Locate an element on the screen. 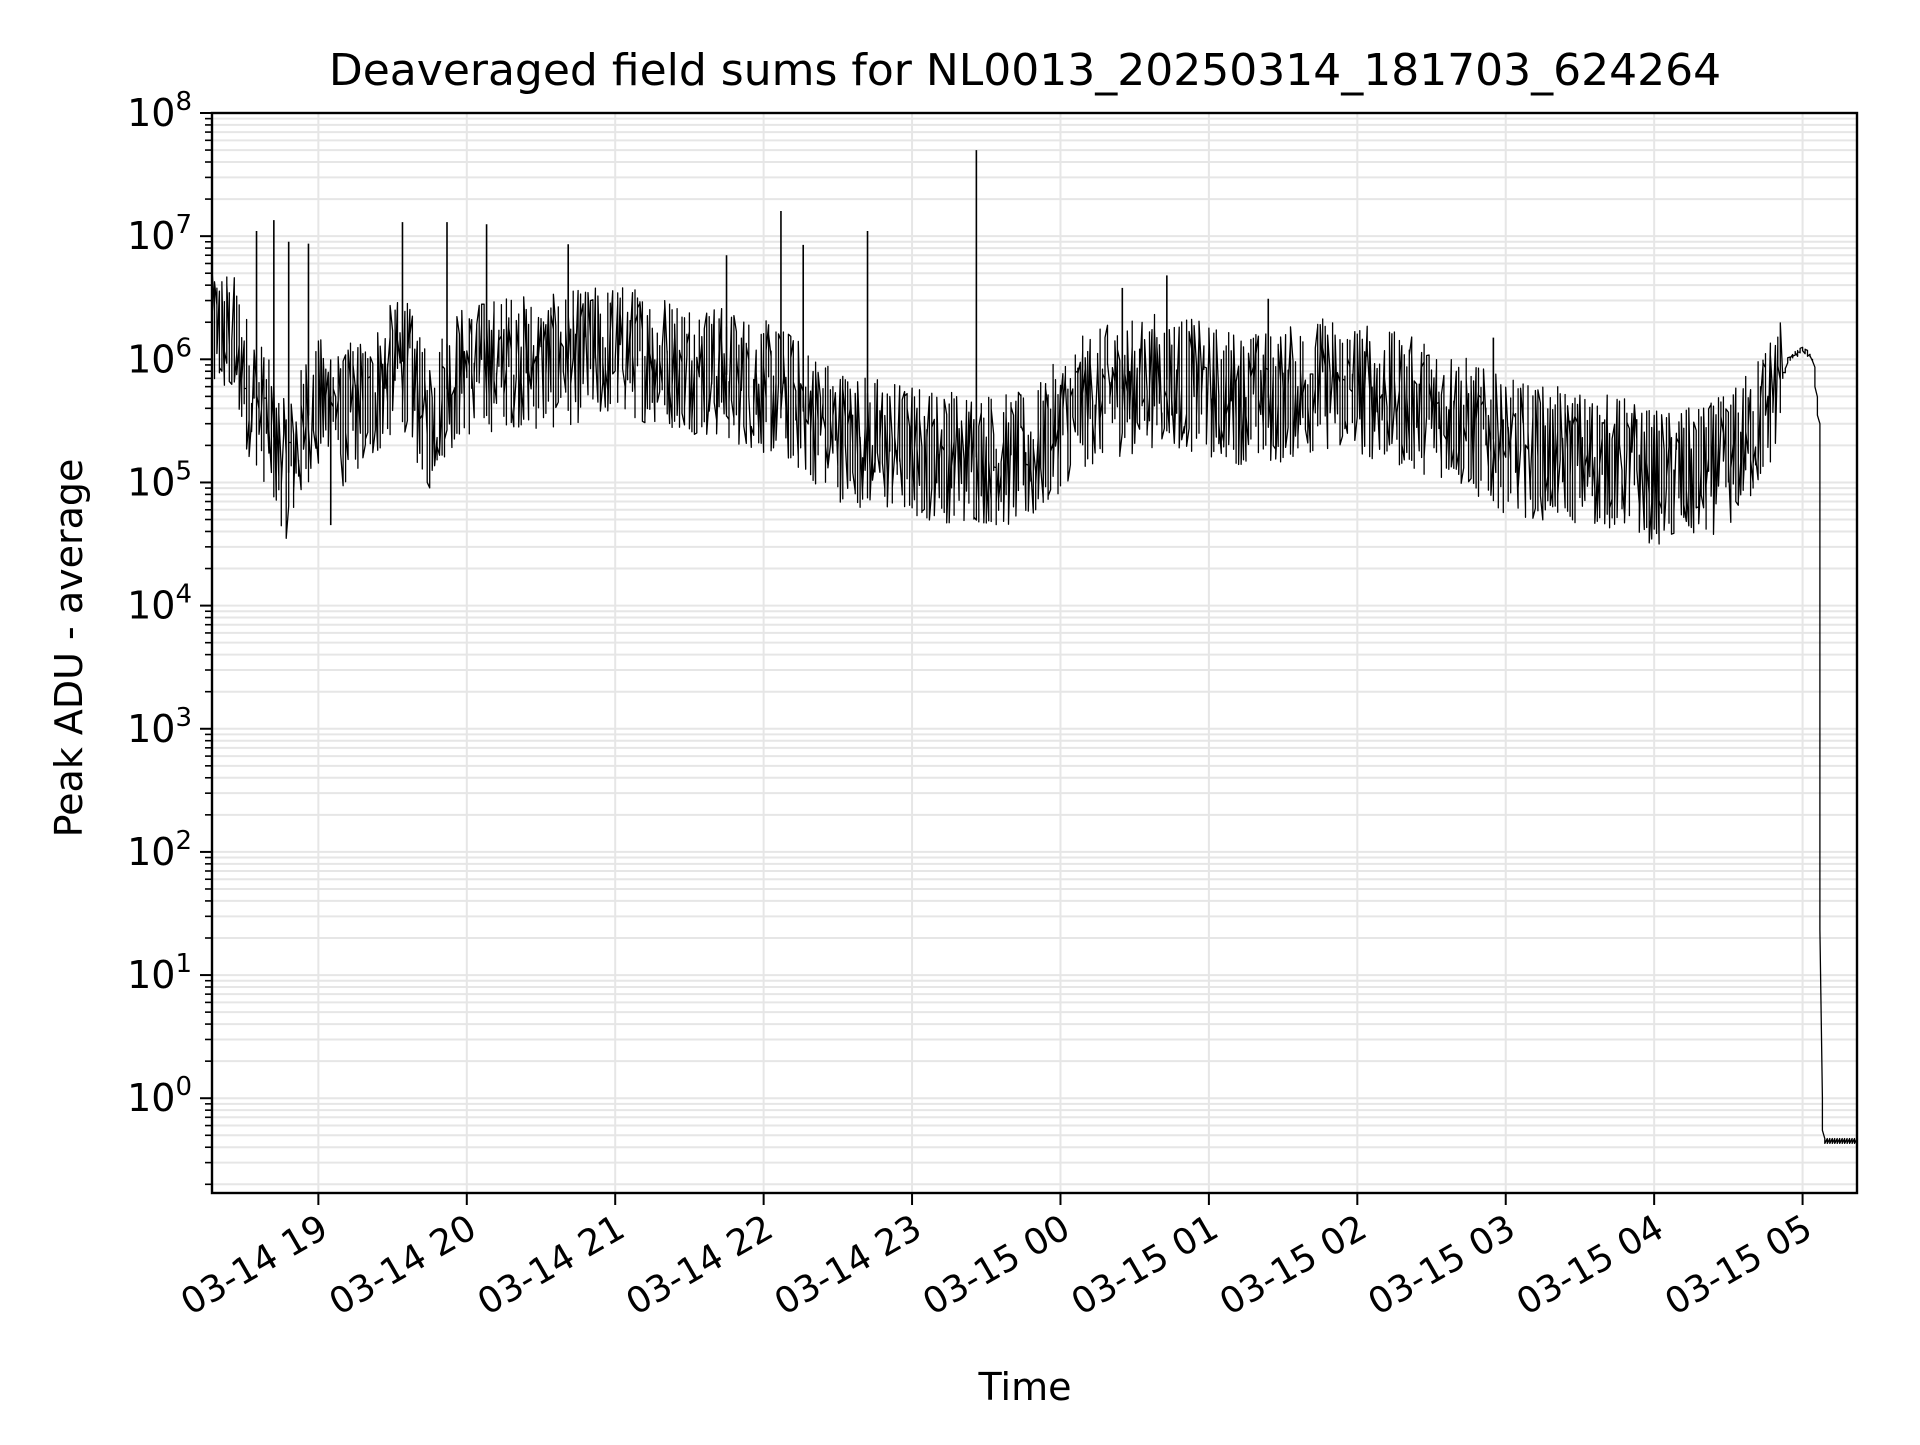 The image size is (1920, 1445). x-tick-label: 03-14 20 is located at coordinates (403, 1265).